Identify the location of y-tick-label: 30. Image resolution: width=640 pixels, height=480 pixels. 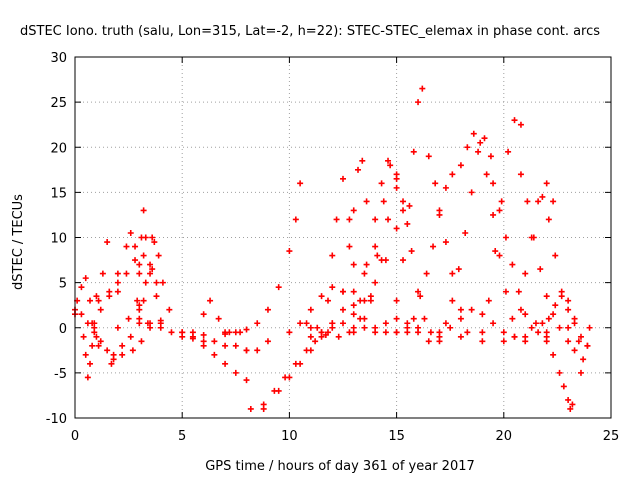
(58, 58).